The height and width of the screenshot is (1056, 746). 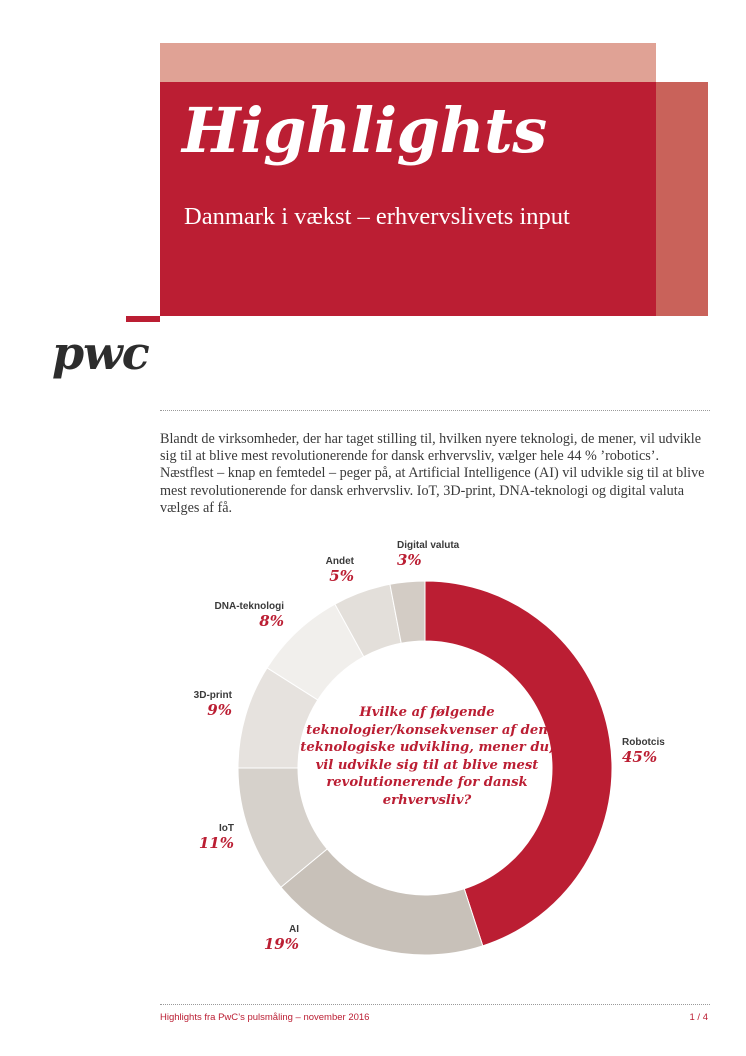 What do you see at coordinates (226, 828) in the screenshot?
I see `slice-label-name: IoT` at bounding box center [226, 828].